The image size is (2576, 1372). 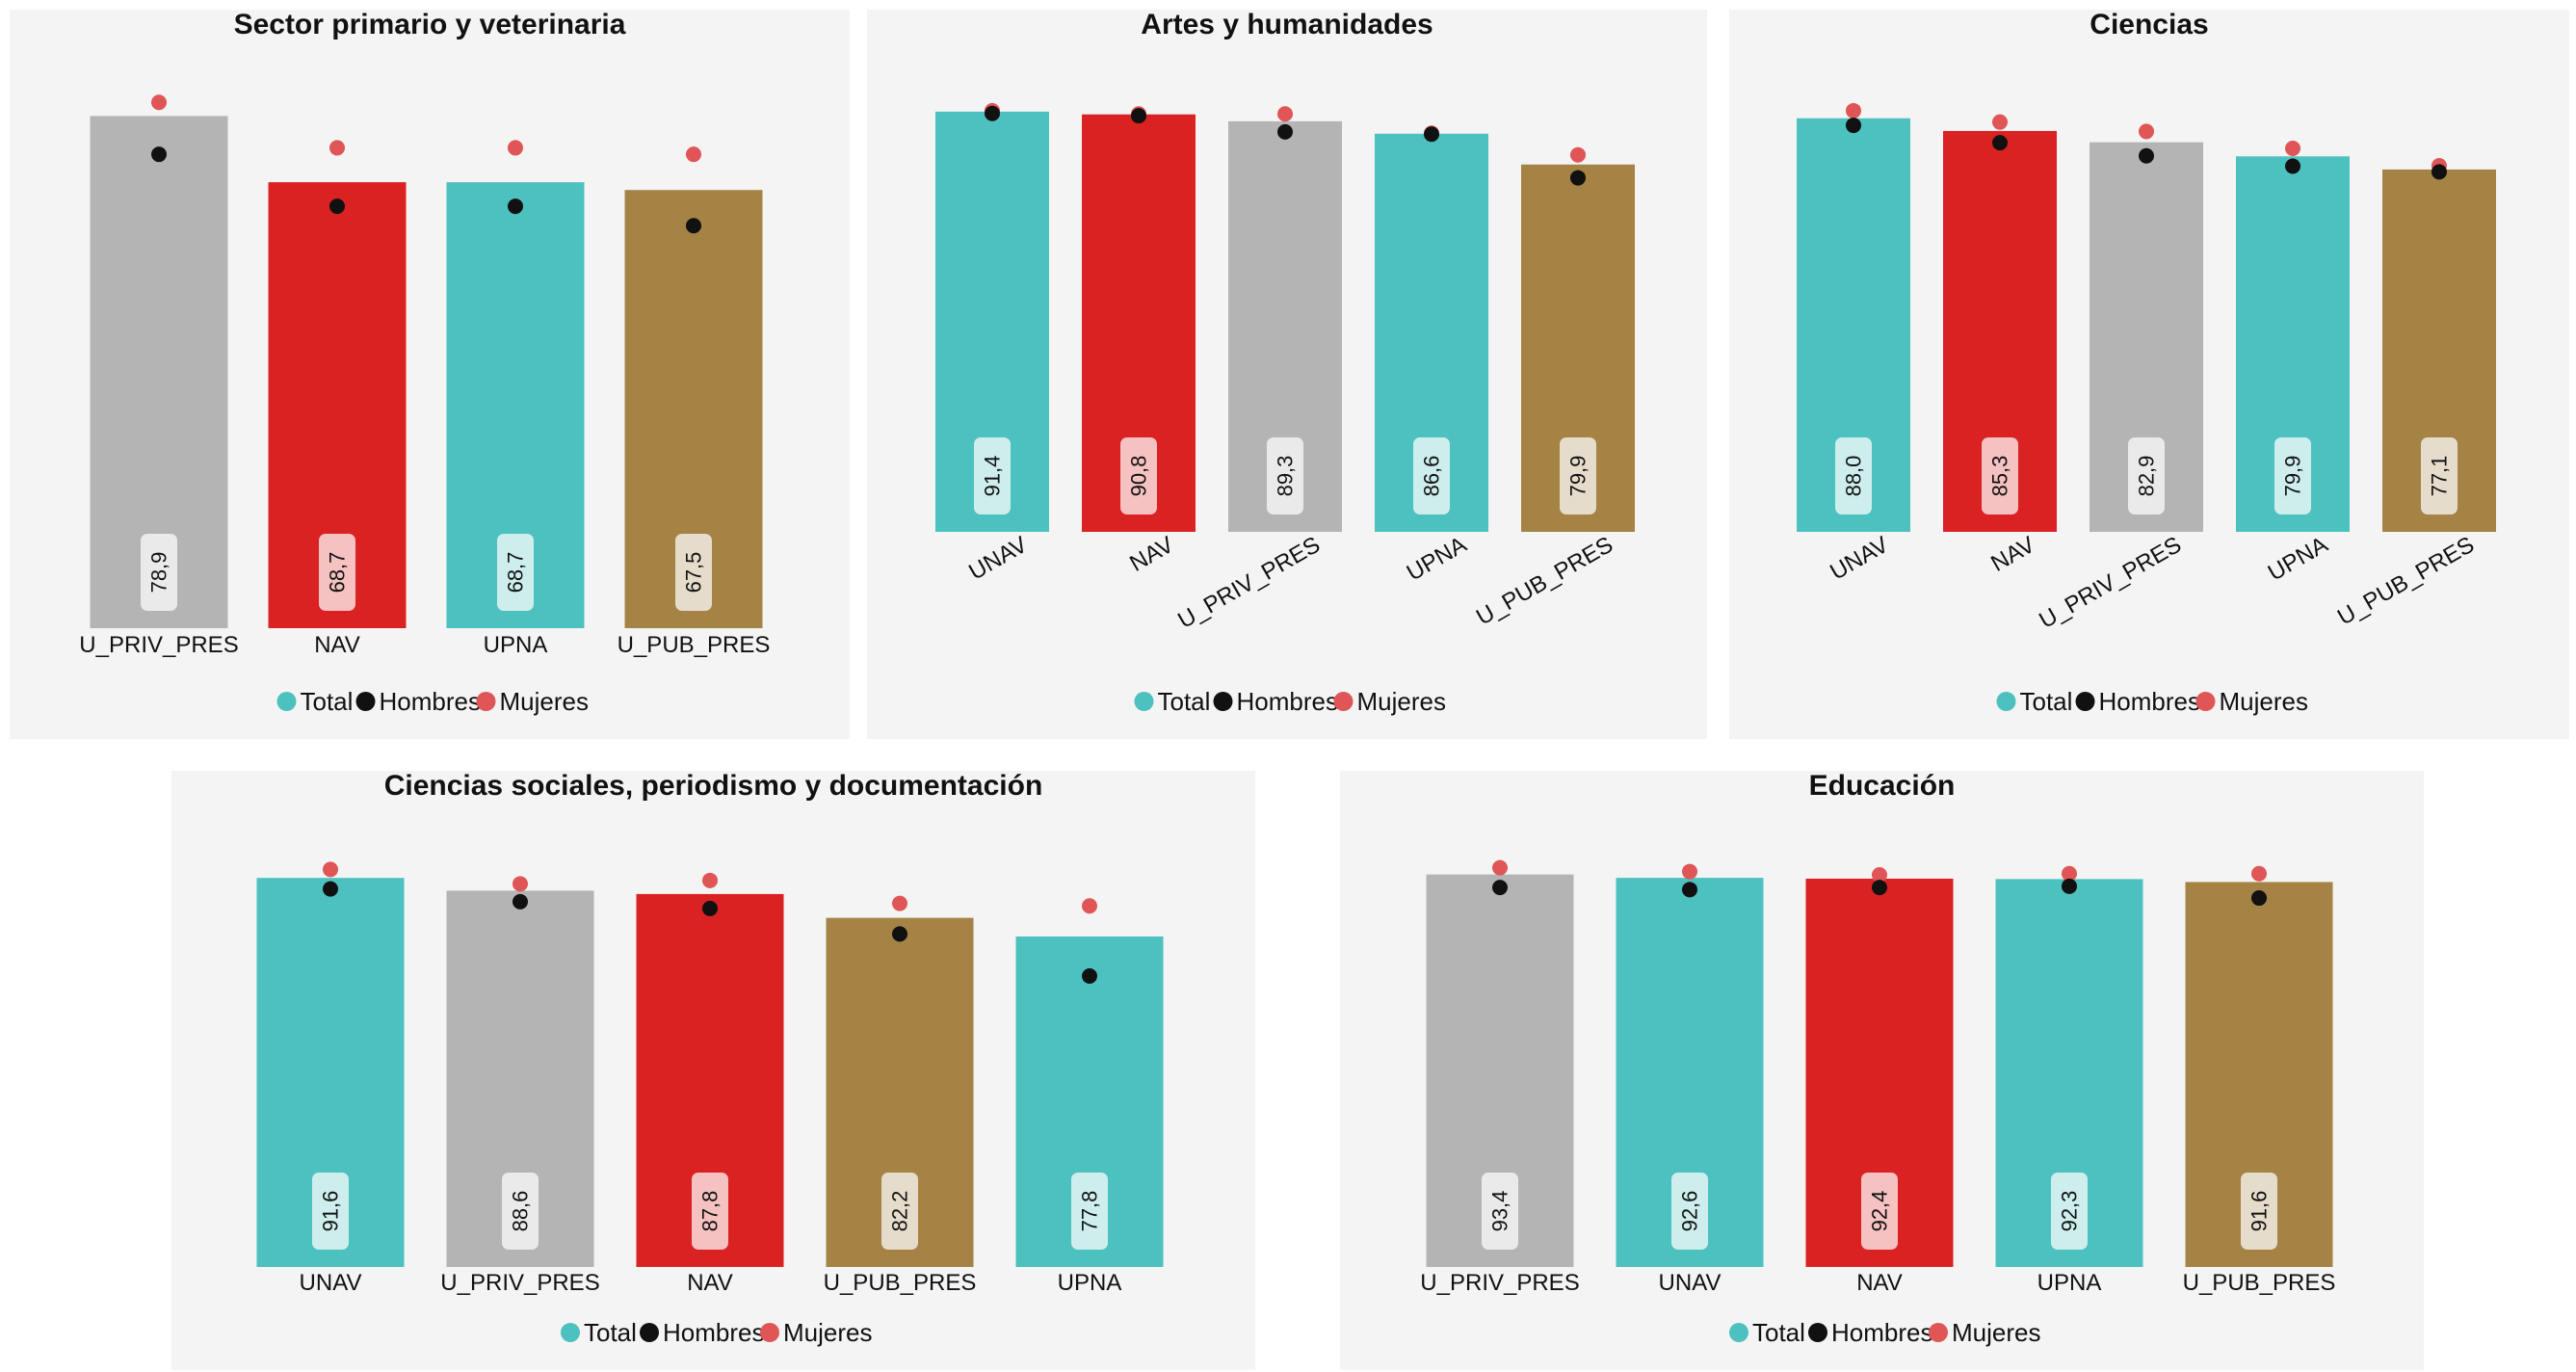 I want to click on x-tick-label: U_PRIV_PRES, so click(x=159, y=645).